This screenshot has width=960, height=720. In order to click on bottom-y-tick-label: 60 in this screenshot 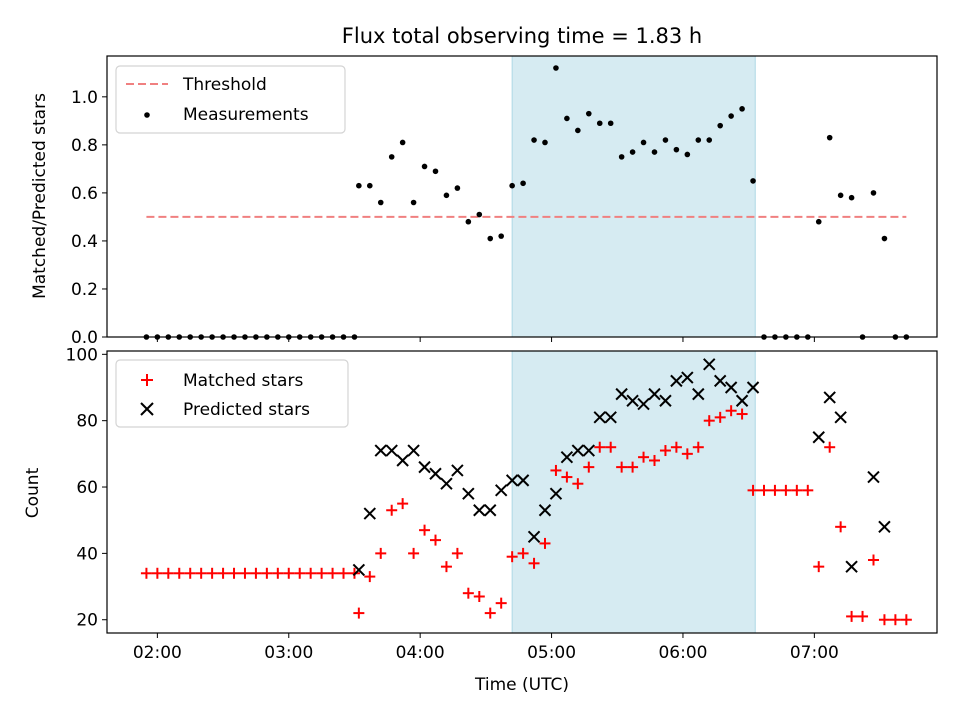, I will do `click(87, 488)`.